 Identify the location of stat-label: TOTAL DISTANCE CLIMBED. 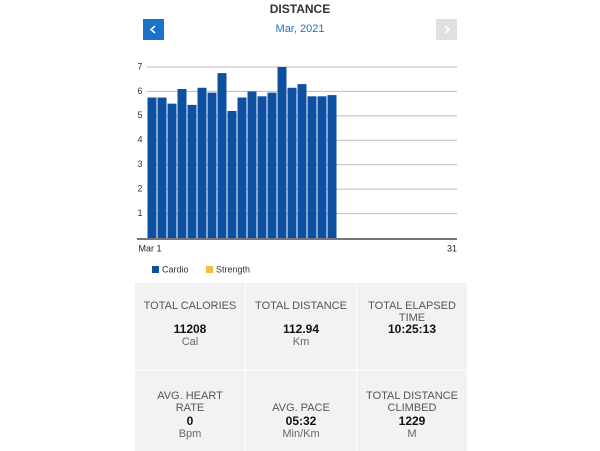
(412, 402).